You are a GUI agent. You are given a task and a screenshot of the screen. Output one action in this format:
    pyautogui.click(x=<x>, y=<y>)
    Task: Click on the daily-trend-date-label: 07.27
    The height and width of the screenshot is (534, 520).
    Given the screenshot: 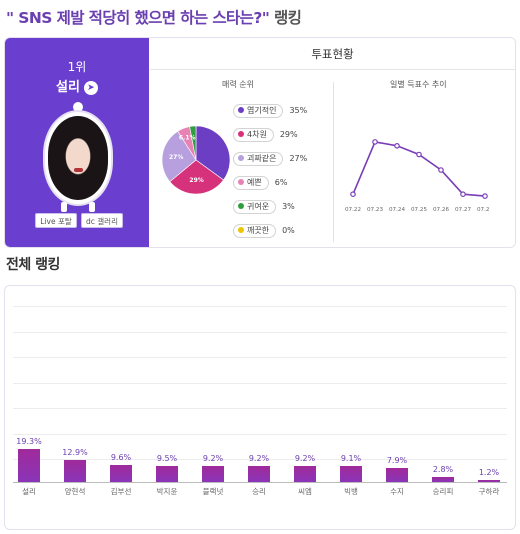 What is the action you would take?
    pyautogui.click(x=463, y=210)
    